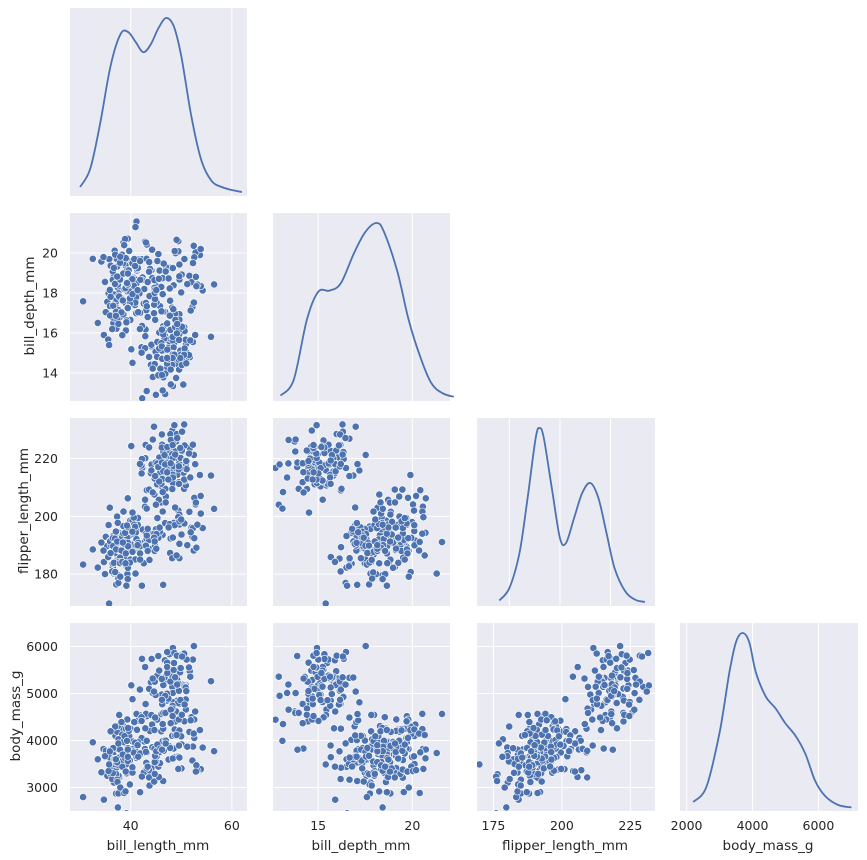 The height and width of the screenshot is (860, 867). Describe the element at coordinates (566, 512) in the screenshot. I see `panel-flipper-length-vs-flipper-length` at that location.